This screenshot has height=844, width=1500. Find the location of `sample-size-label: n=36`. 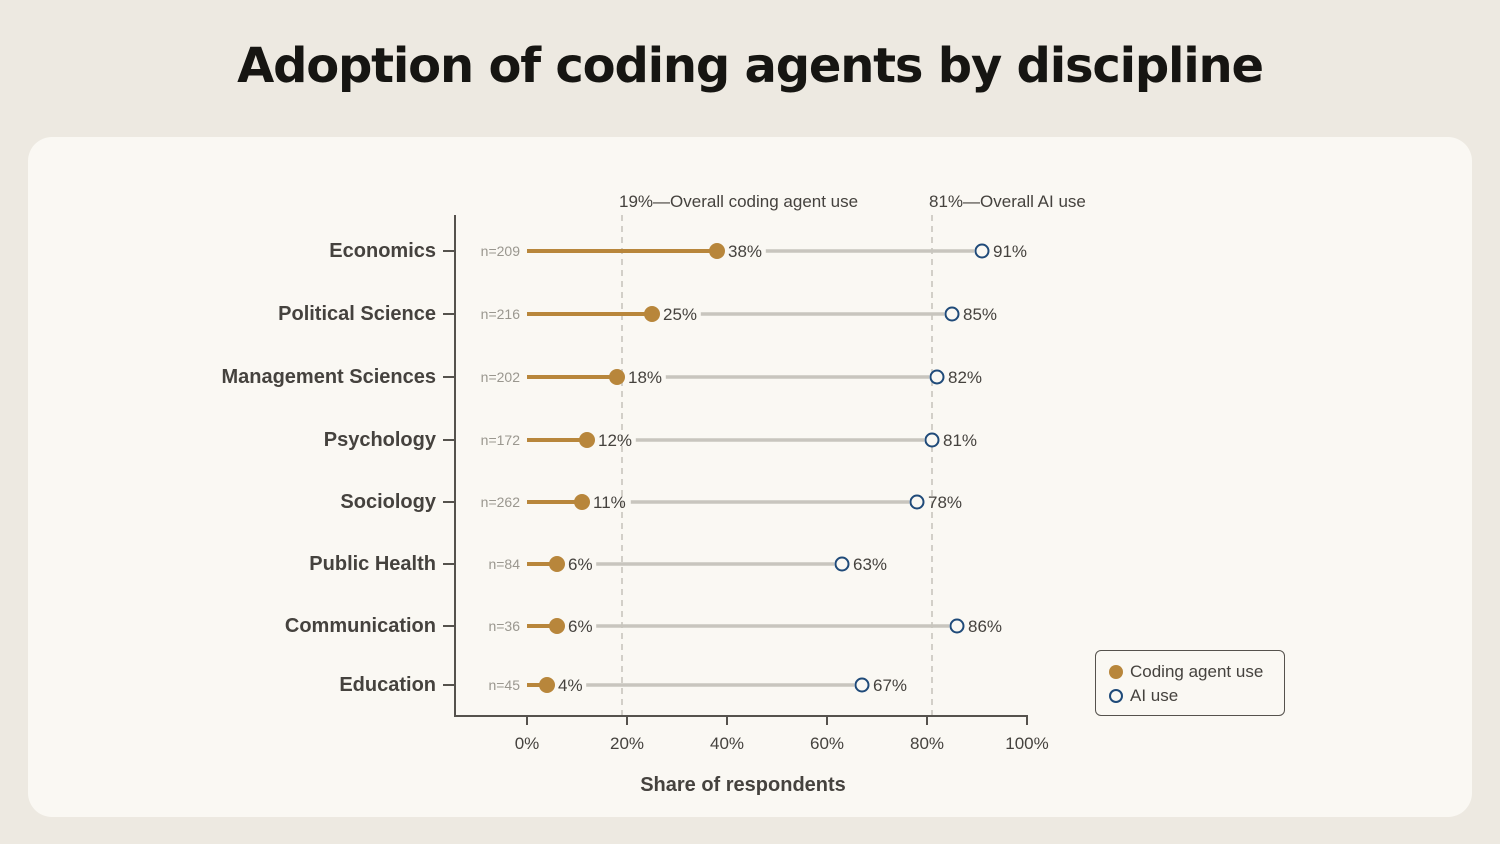

sample-size-label: n=36 is located at coordinates (504, 626).